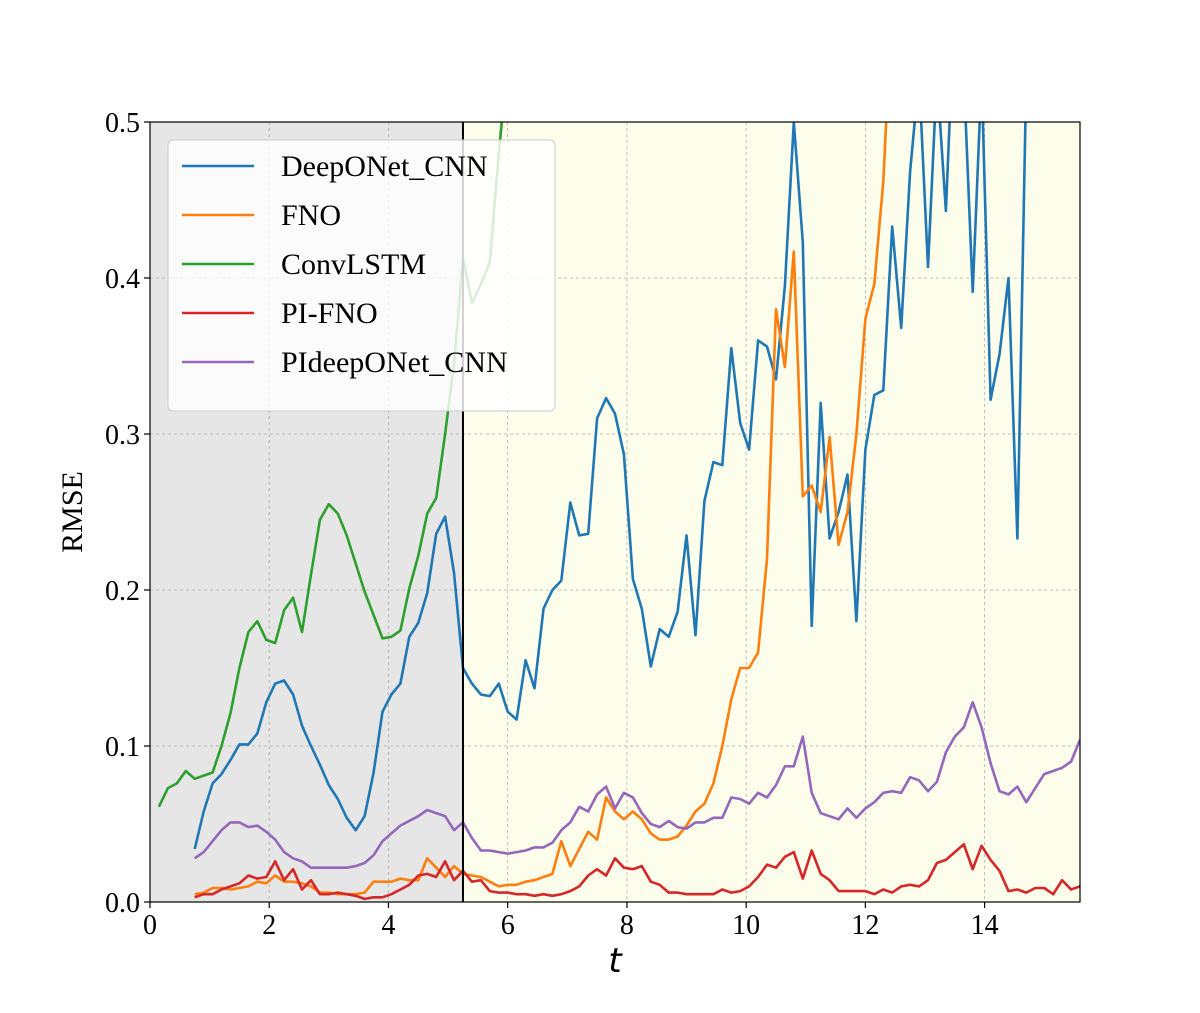 Image resolution: width=1200 pixels, height=1013 pixels. I want to click on x-axis-label: t, so click(615, 961).